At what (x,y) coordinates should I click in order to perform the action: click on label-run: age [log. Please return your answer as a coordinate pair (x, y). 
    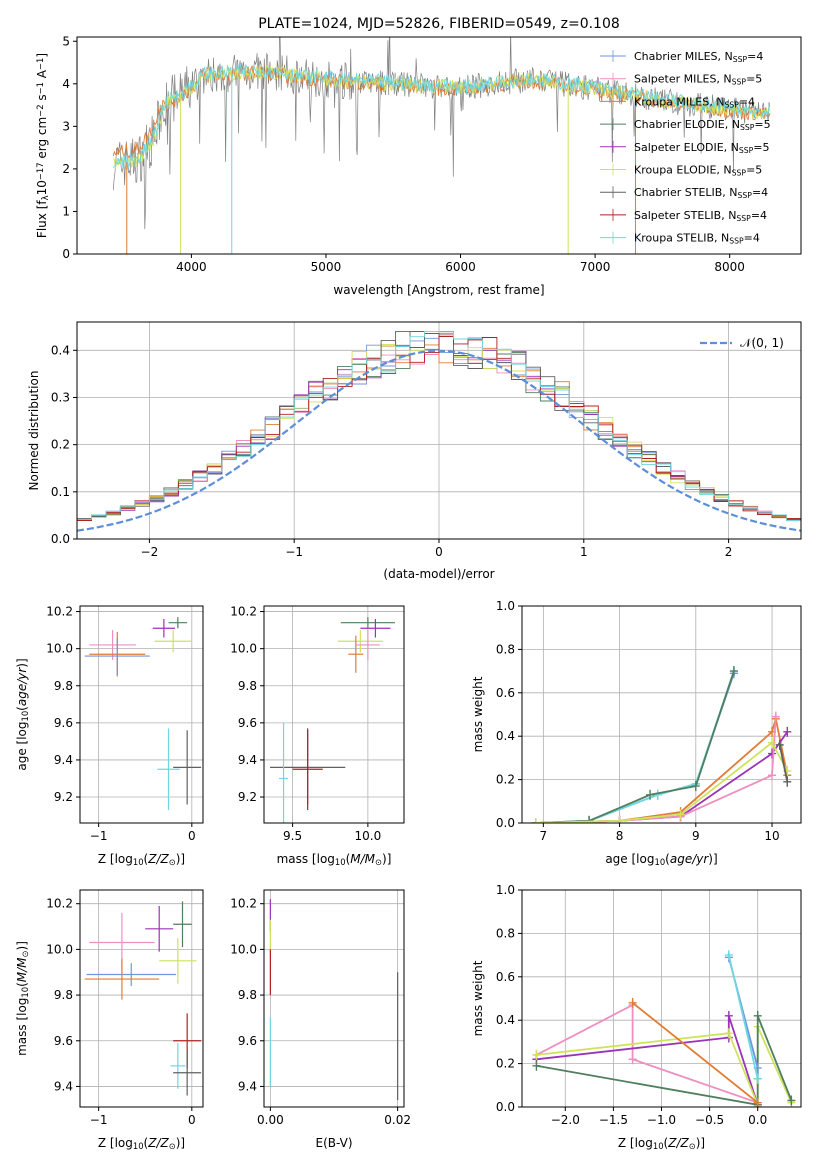
    Looking at the image, I should click on (629, 859).